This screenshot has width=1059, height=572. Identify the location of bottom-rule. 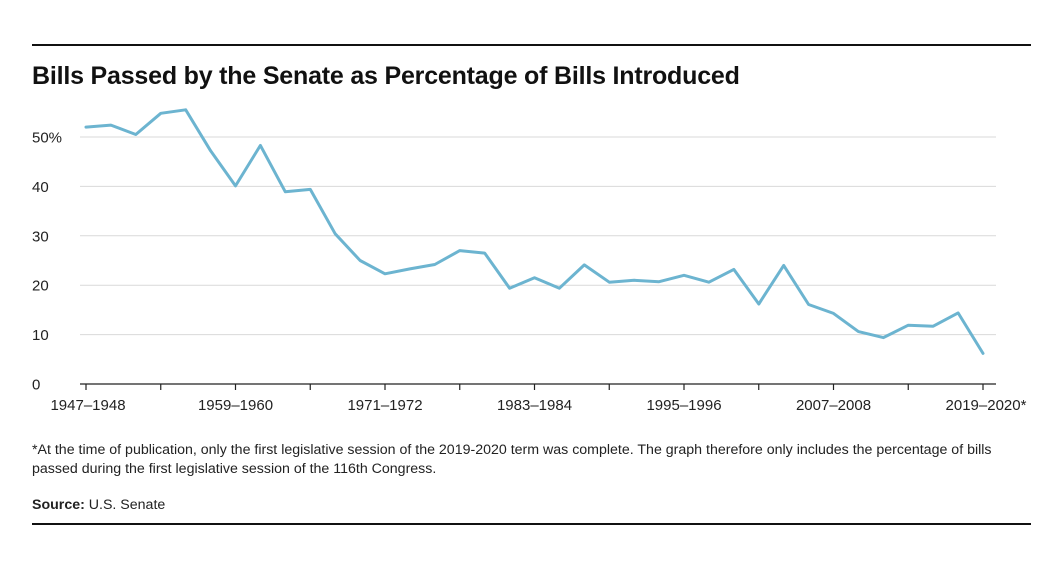
(531, 524).